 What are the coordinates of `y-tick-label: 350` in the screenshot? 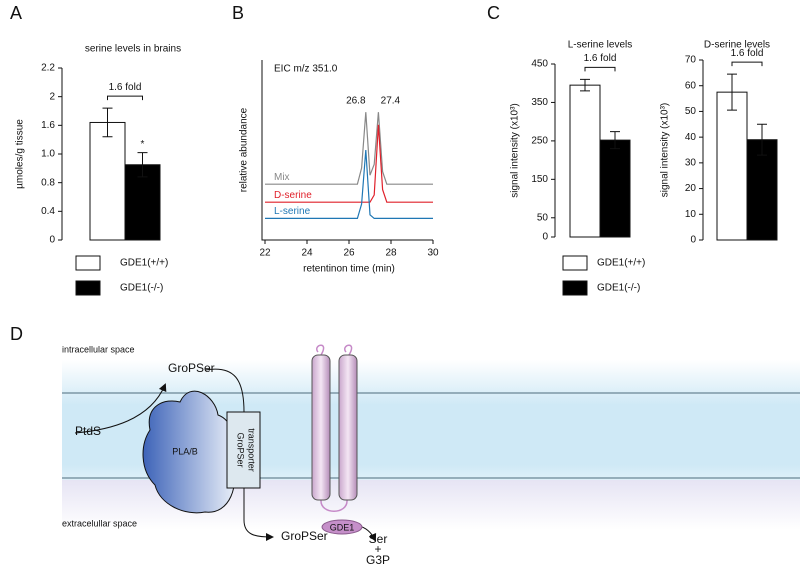 It's located at (539, 102).